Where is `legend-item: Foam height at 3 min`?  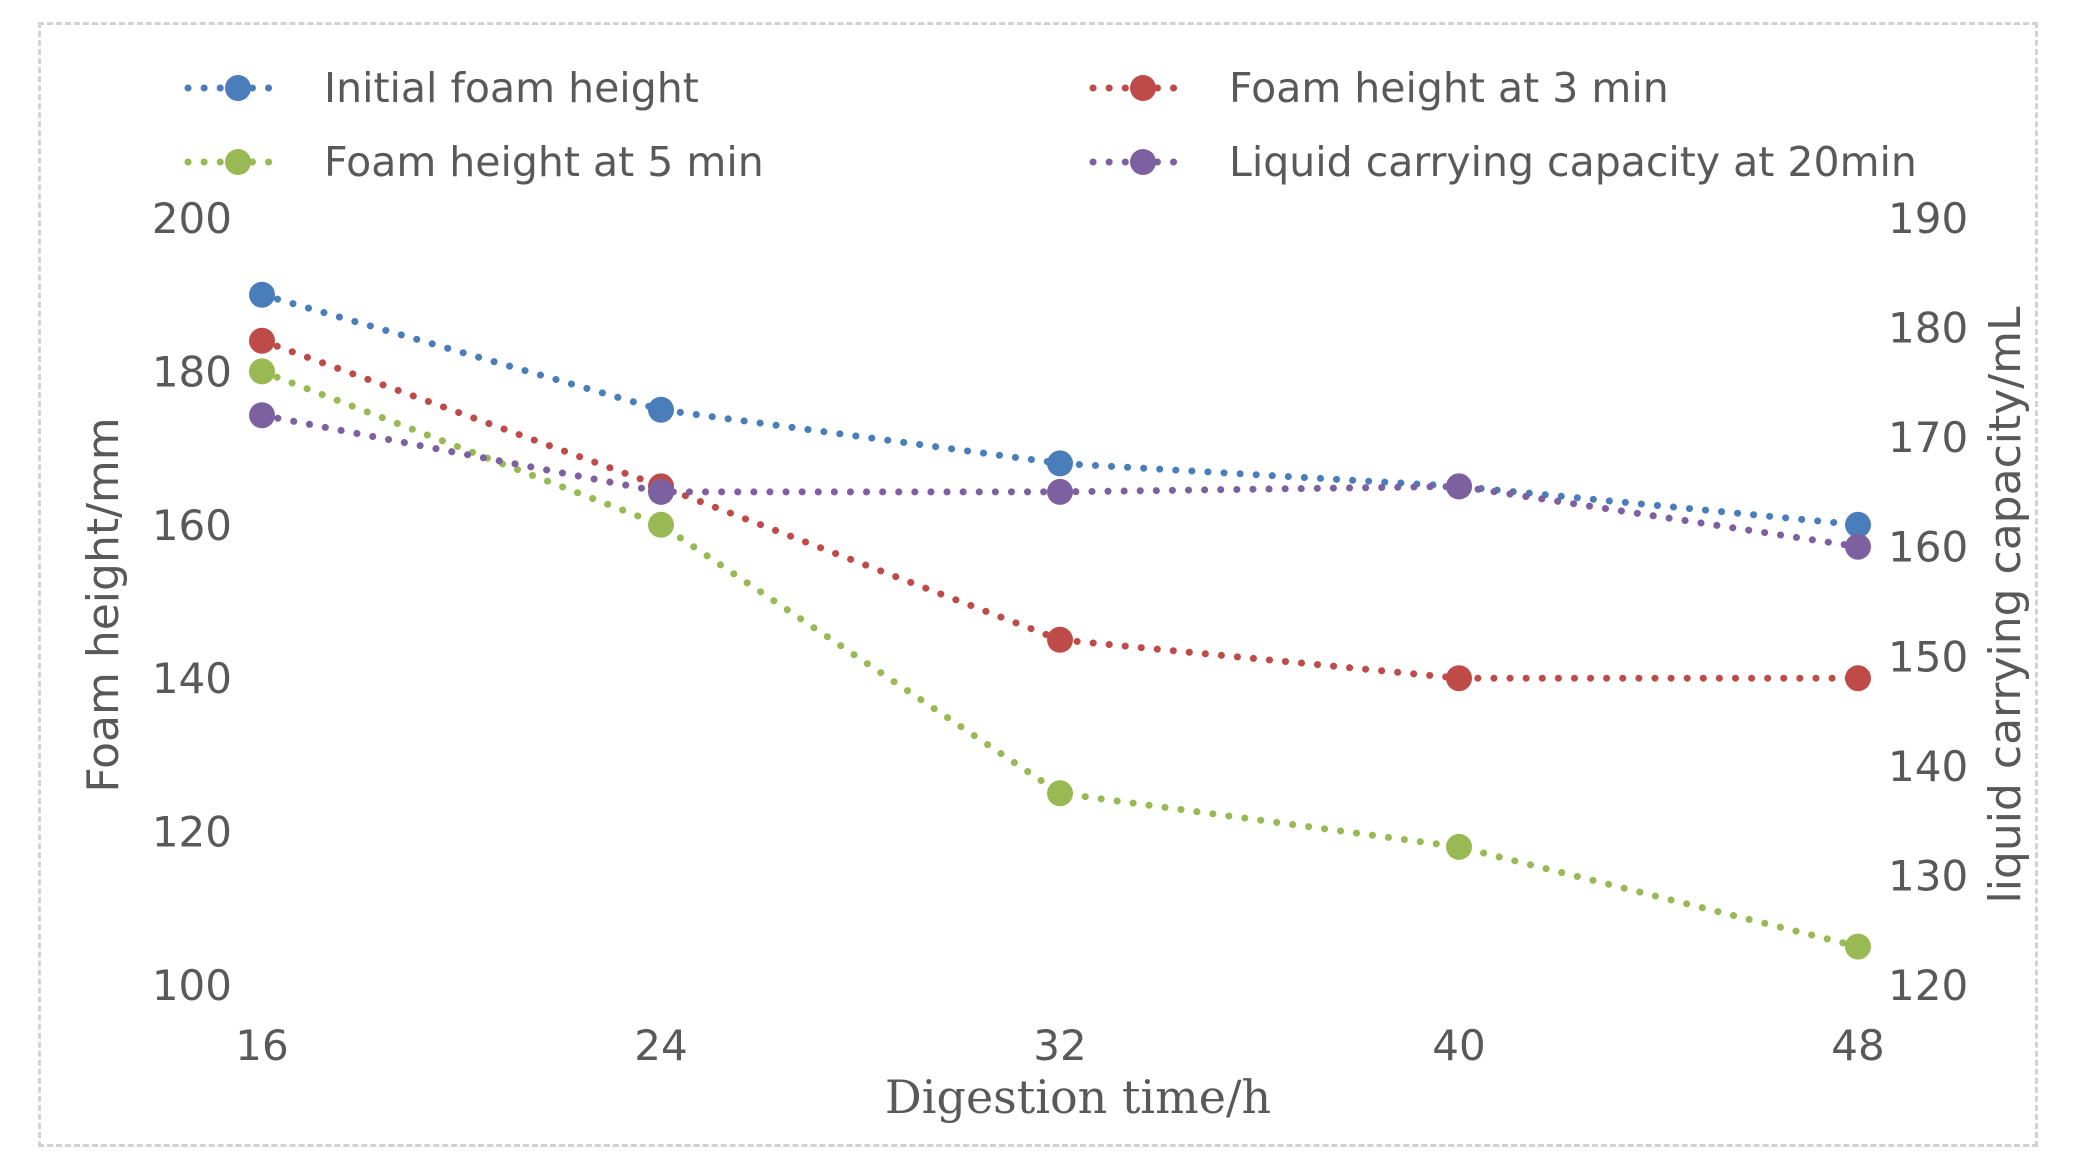 legend-item: Foam height at 3 min is located at coordinates (1379, 88).